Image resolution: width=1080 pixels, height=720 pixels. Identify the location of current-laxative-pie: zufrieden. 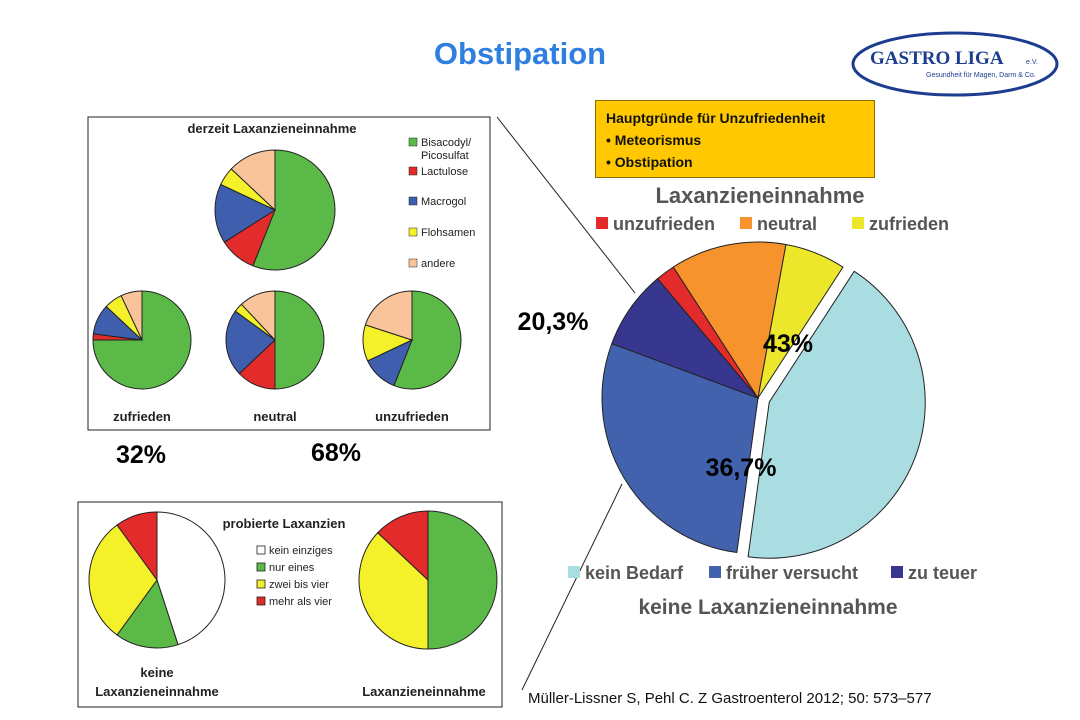
(142, 357).